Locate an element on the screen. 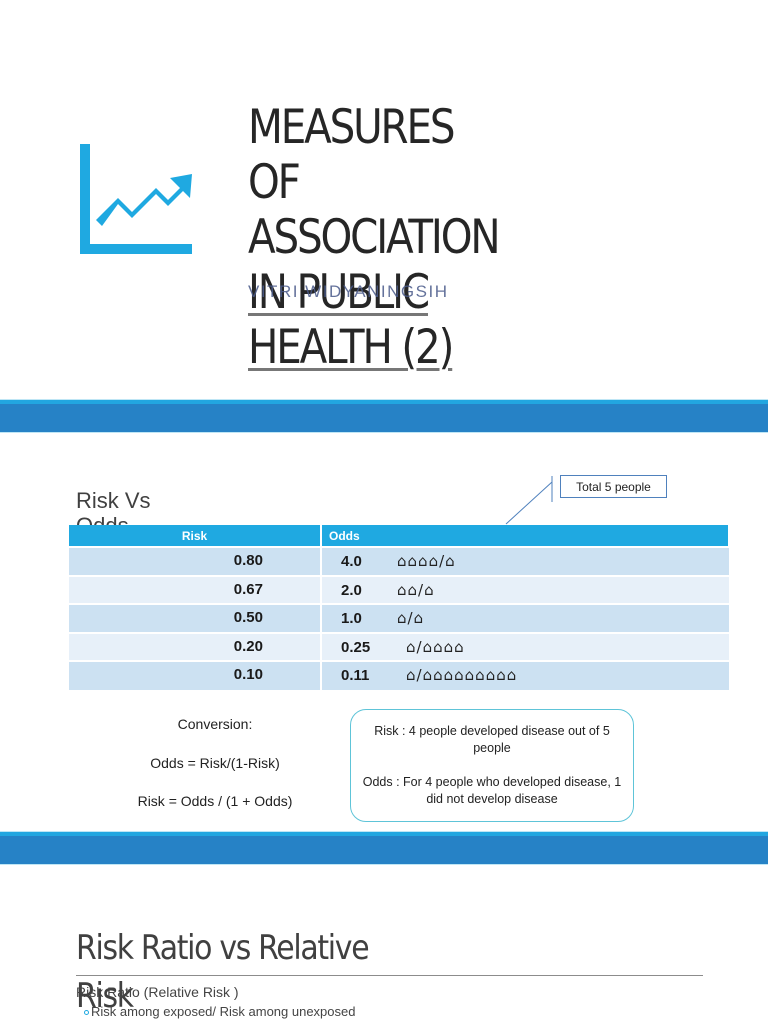  title-line: OF is located at coordinates (274, 182).